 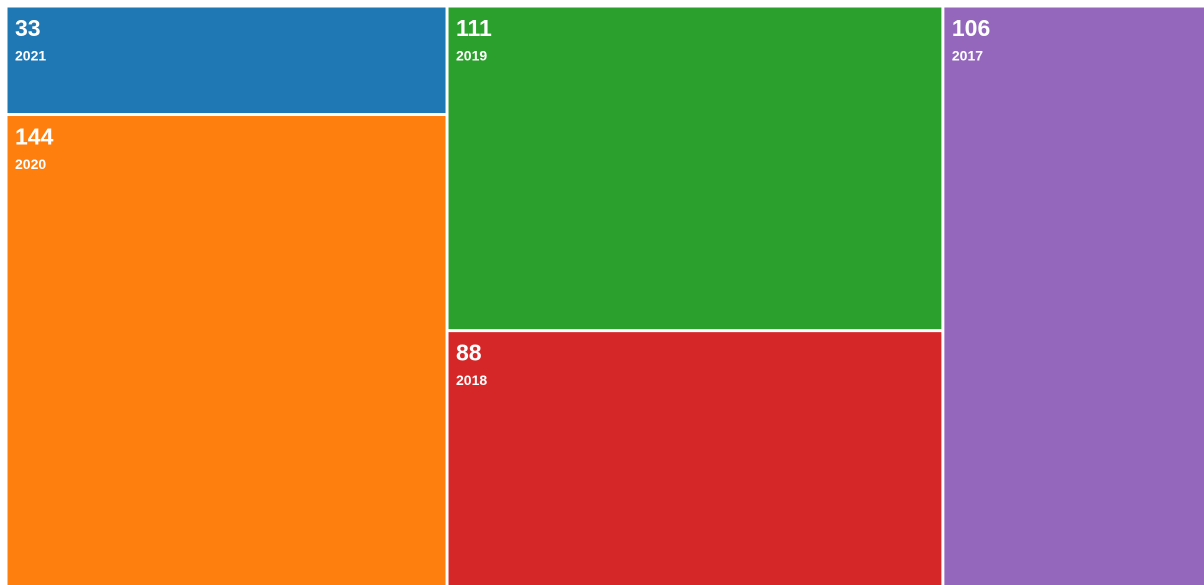 What do you see at coordinates (30, 55) in the screenshot?
I see `tile-label: 2021` at bounding box center [30, 55].